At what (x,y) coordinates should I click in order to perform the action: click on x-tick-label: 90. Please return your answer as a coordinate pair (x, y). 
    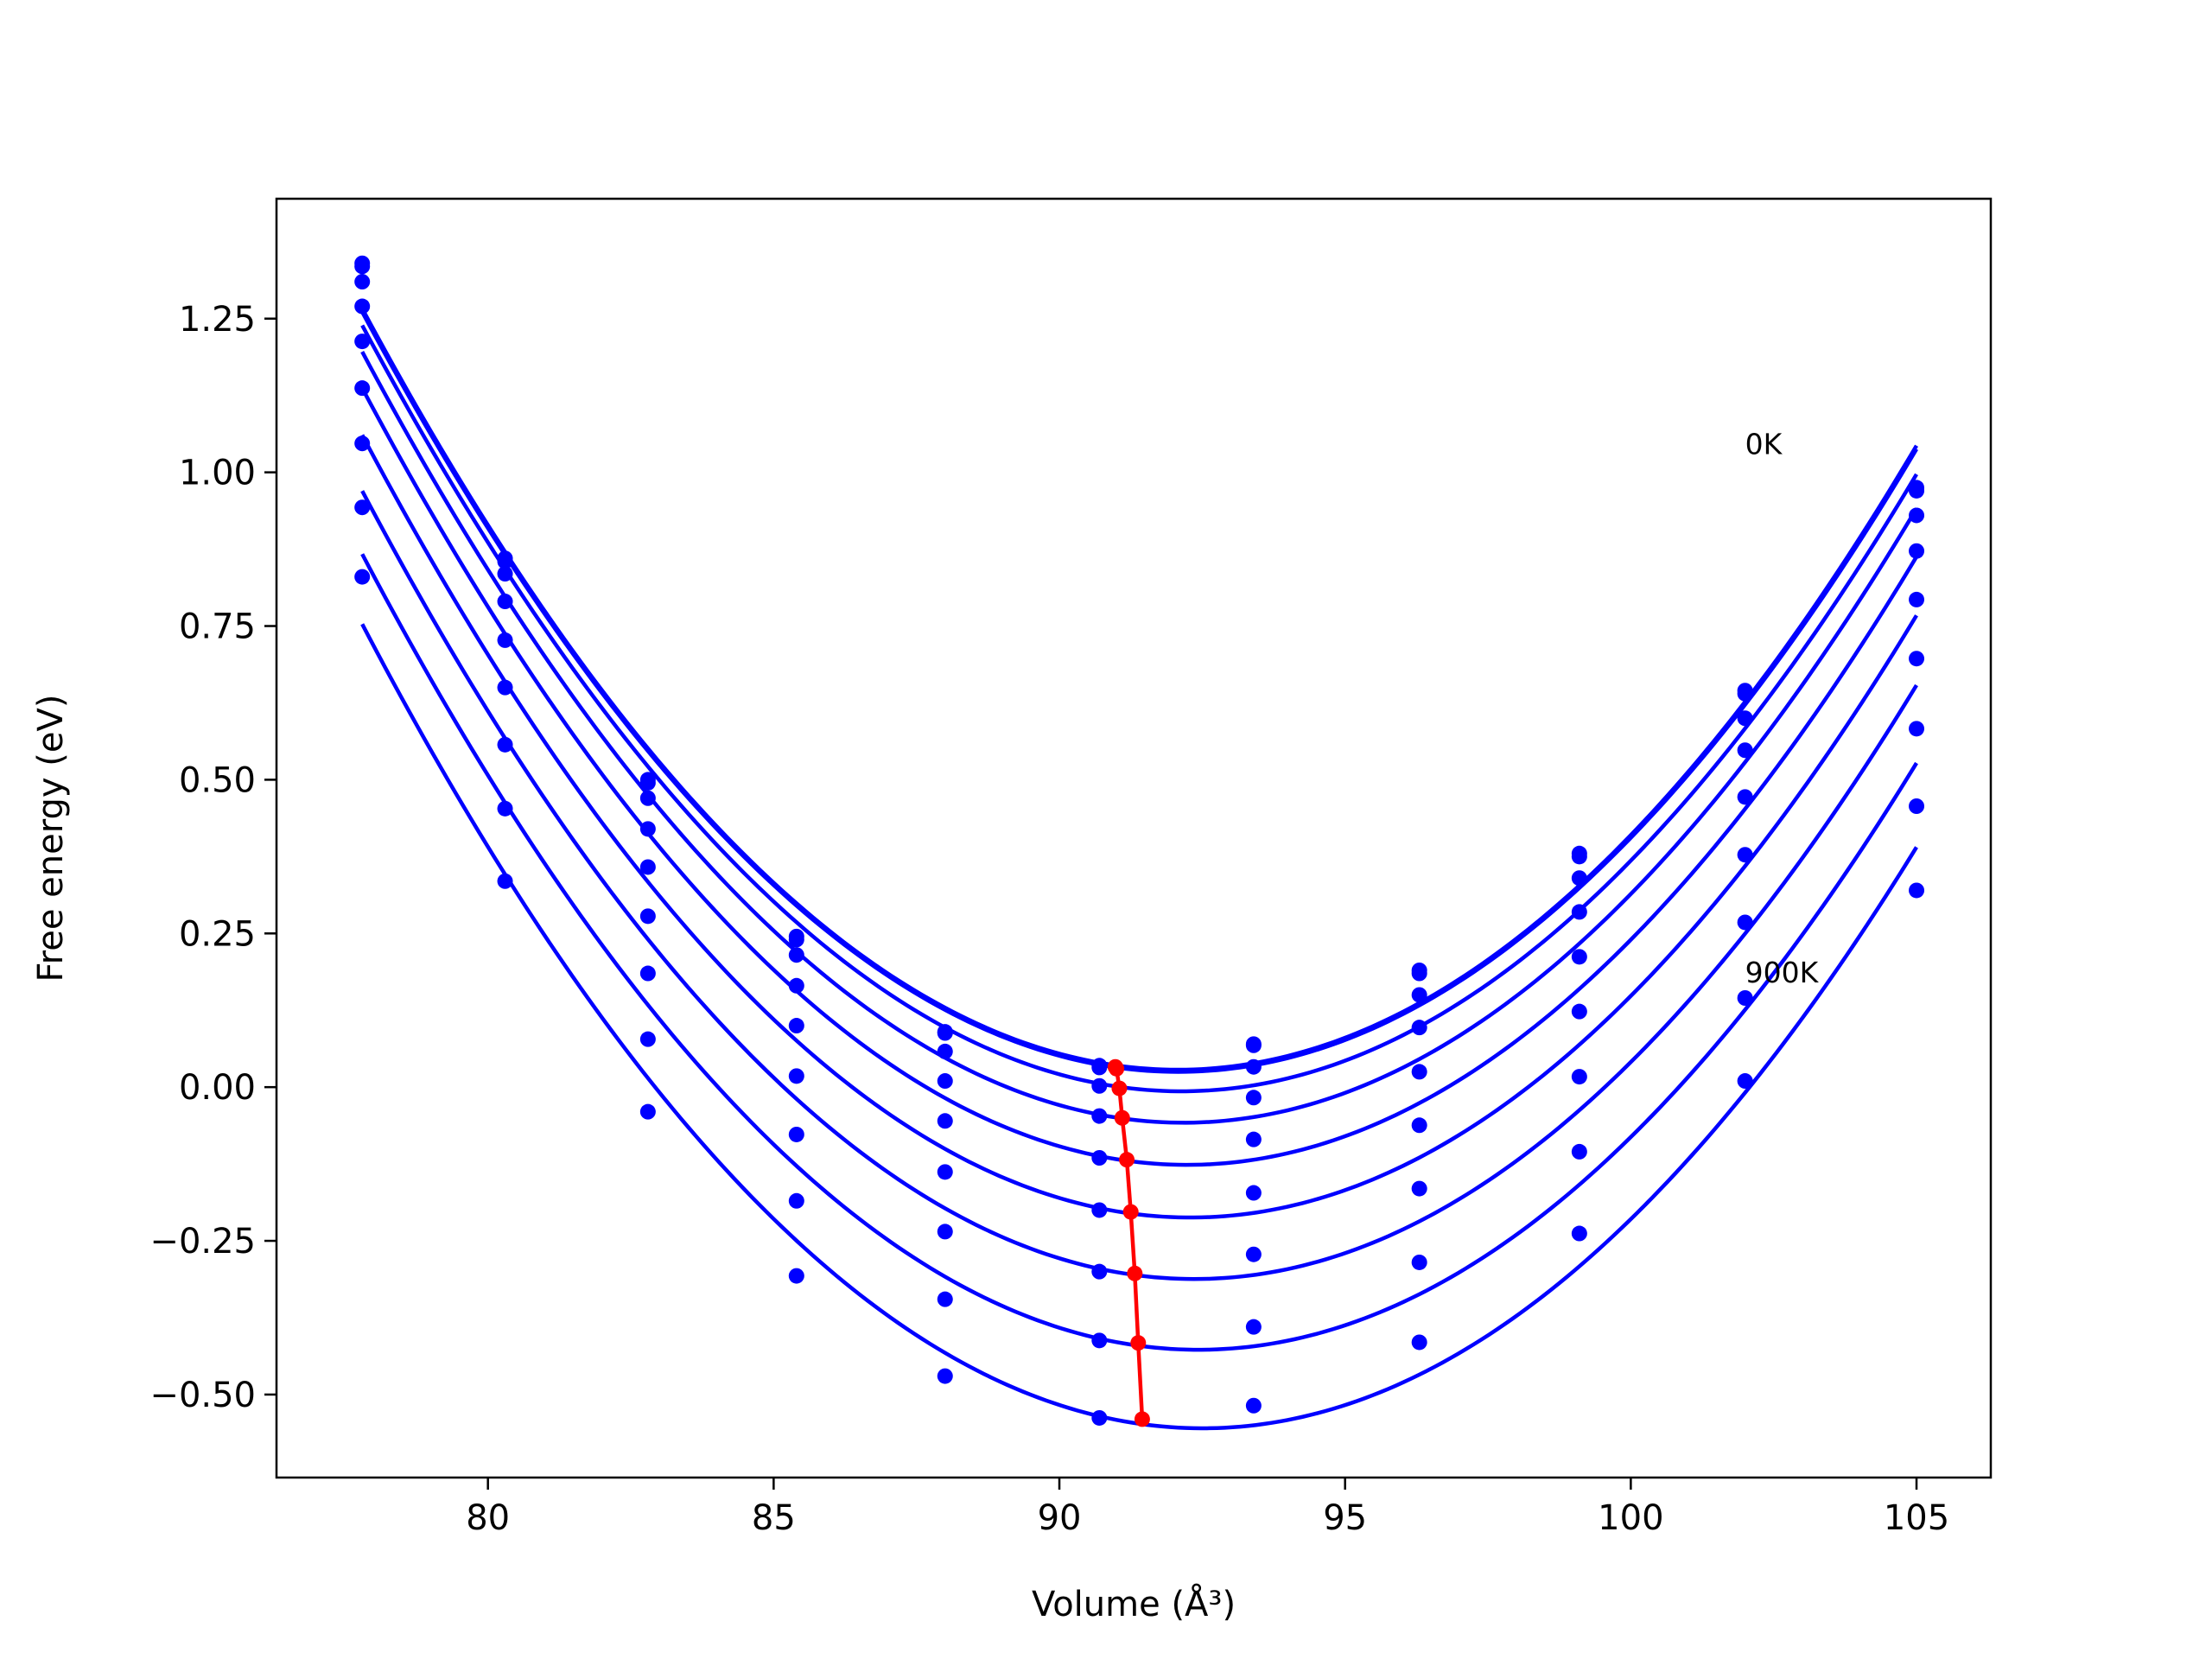
    Looking at the image, I should click on (1060, 1518).